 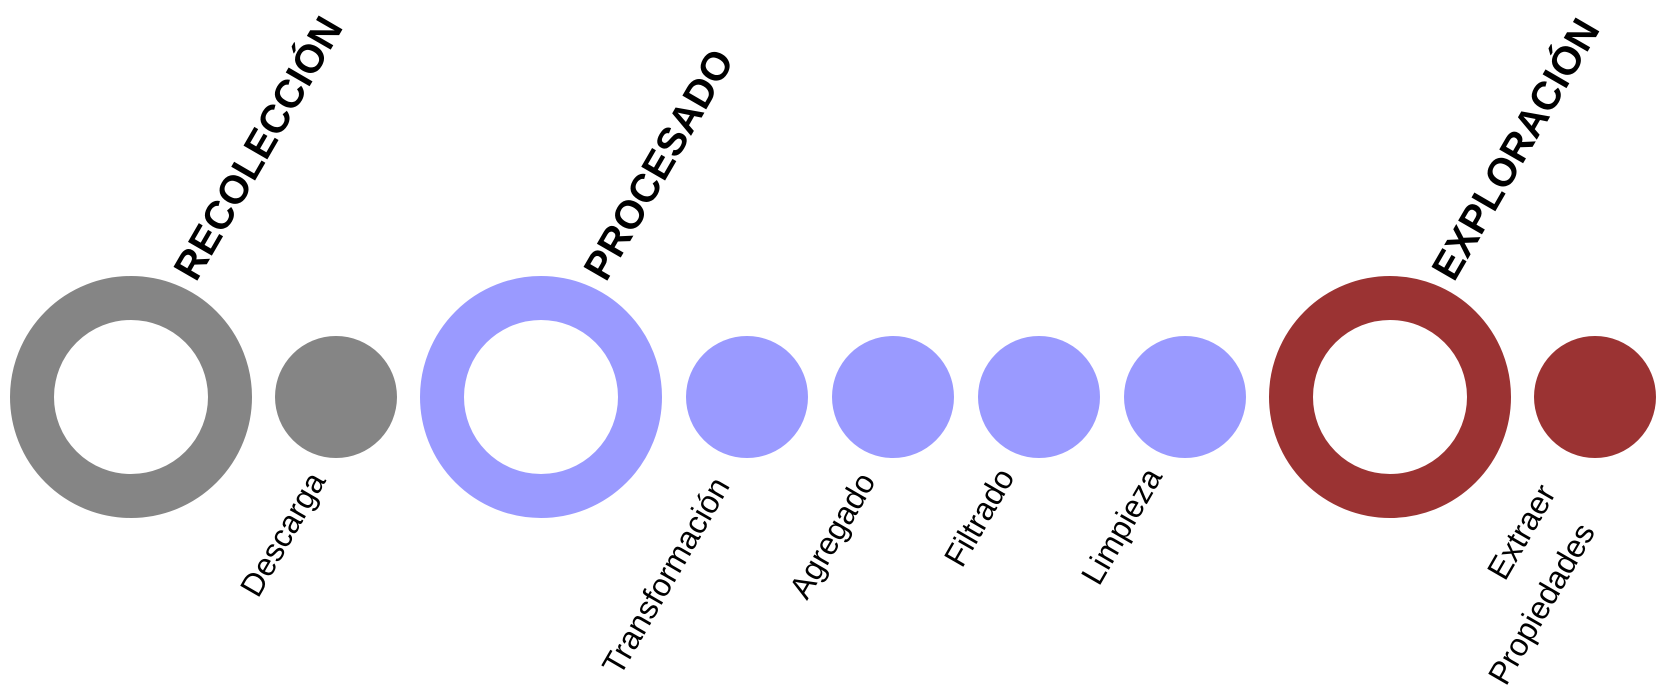 What do you see at coordinates (747, 397) in the screenshot?
I see `step-dot-transformacion` at bounding box center [747, 397].